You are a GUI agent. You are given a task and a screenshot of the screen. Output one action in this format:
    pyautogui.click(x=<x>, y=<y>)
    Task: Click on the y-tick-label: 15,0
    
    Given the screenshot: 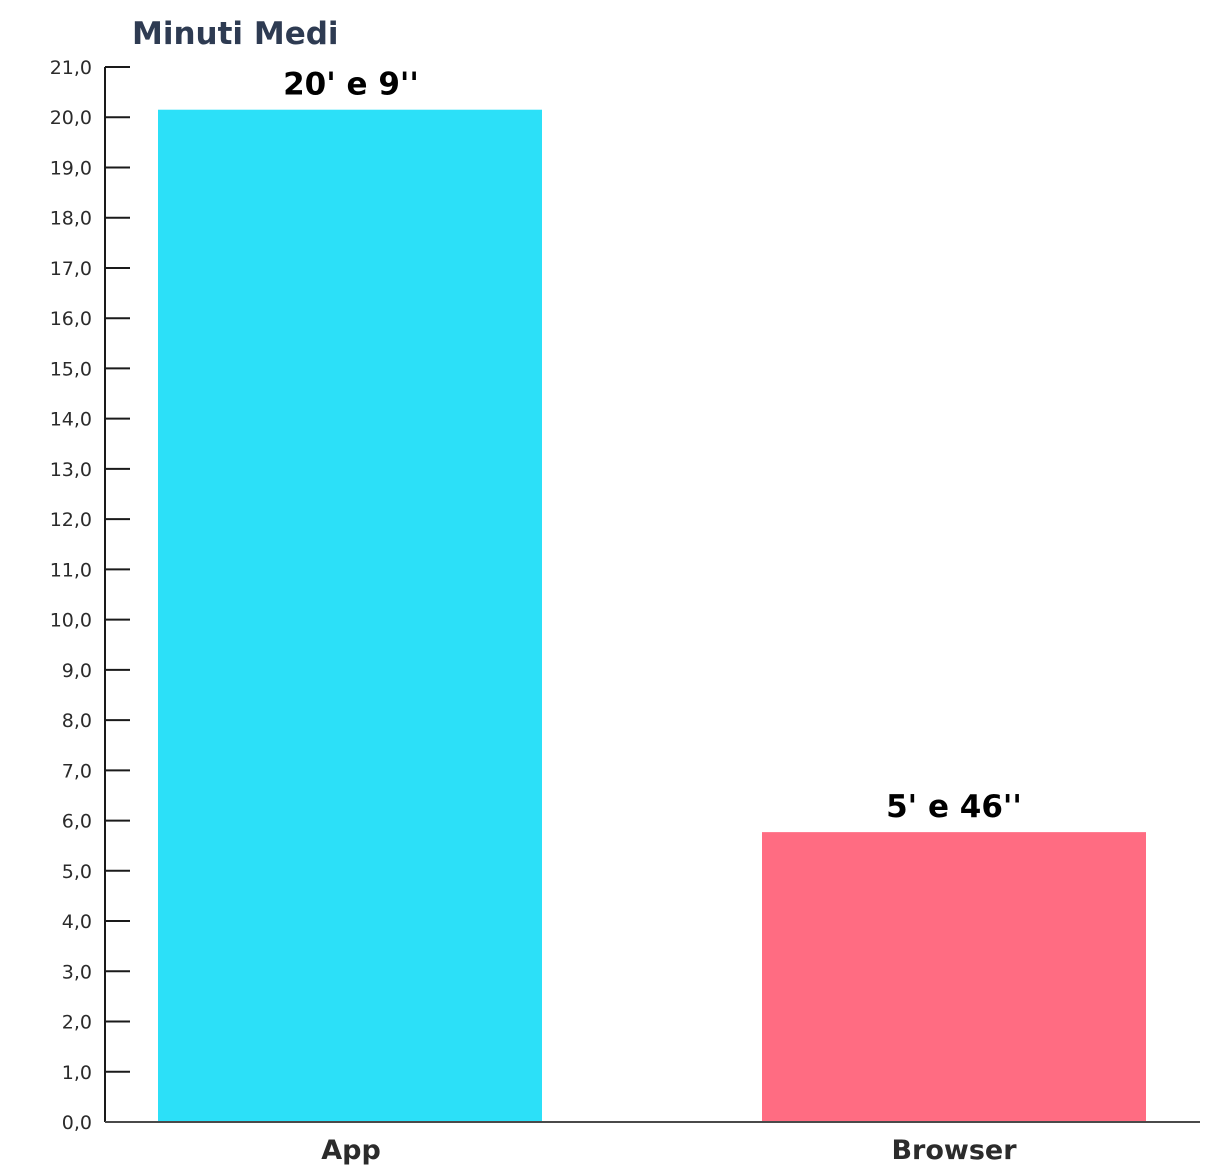 What is the action you would take?
    pyautogui.click(x=71, y=369)
    